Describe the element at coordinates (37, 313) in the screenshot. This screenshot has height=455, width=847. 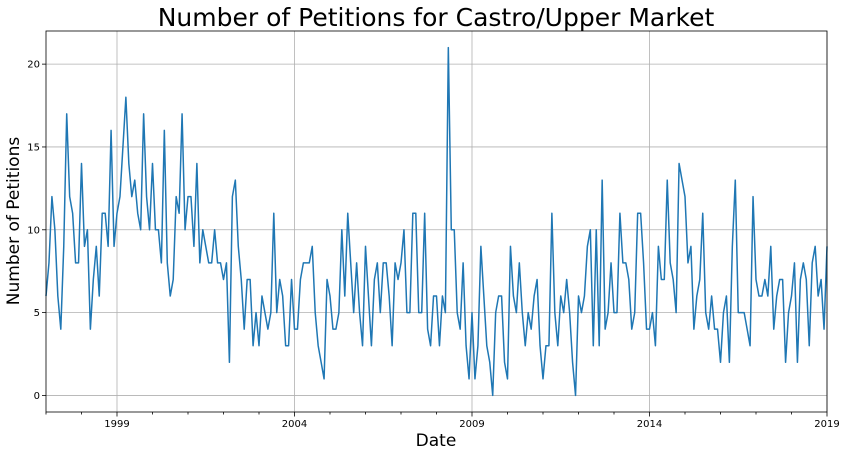
I see `y-tick-label: 5` at that location.